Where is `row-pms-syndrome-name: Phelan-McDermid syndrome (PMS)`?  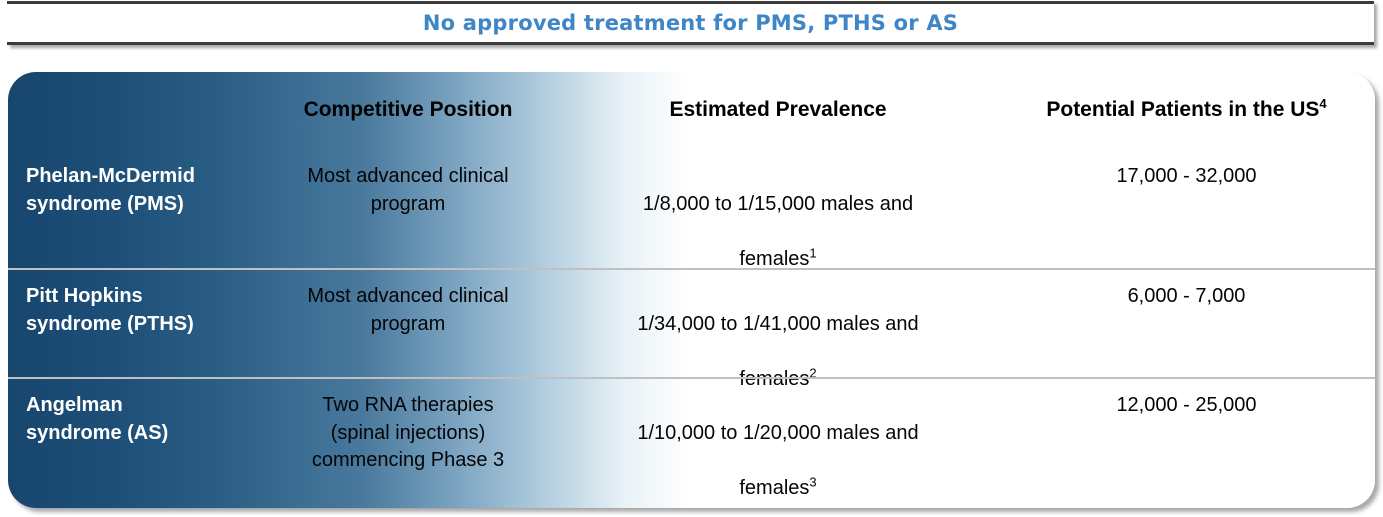
row-pms-syndrome-name: Phelan-McDermid syndrome (PMS) is located at coordinates (110, 190).